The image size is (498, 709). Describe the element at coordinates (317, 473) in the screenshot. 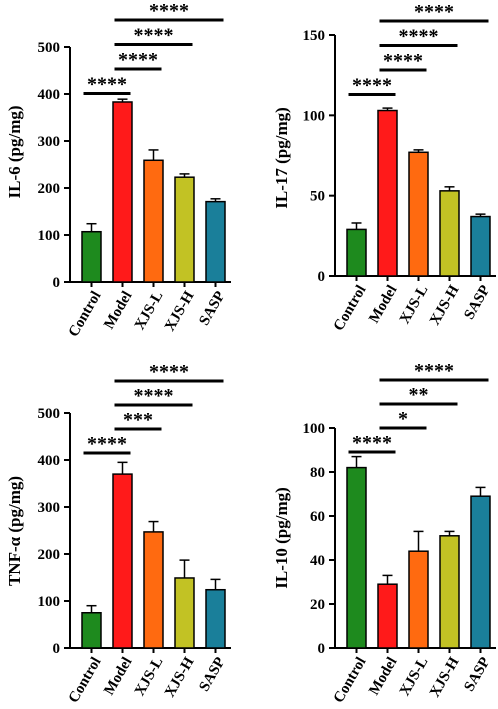

I see `y-tick-label: 80` at that location.